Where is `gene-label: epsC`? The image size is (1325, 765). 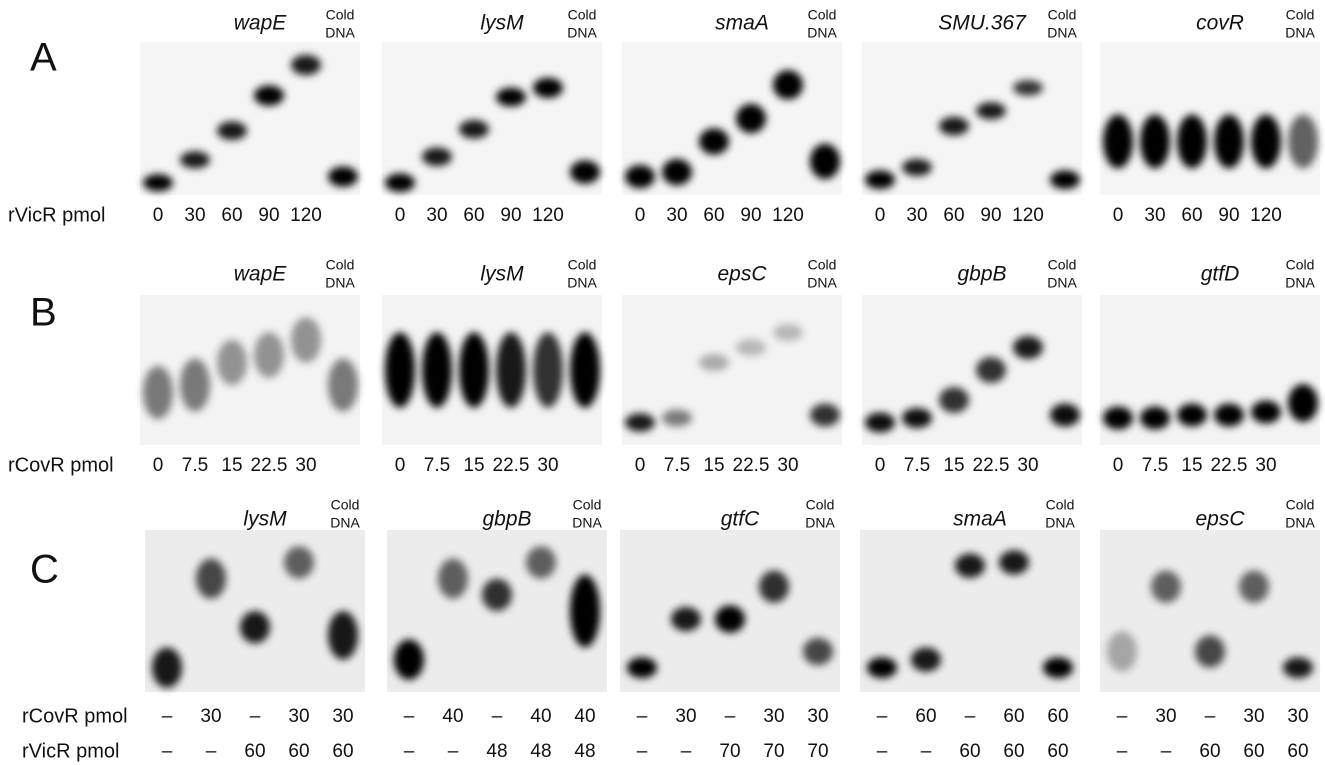 gene-label: epsC is located at coordinates (1220, 519).